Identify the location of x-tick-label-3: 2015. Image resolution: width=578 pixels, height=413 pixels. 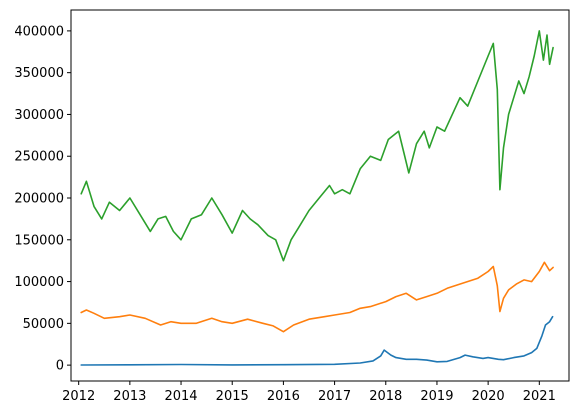
(232, 396).